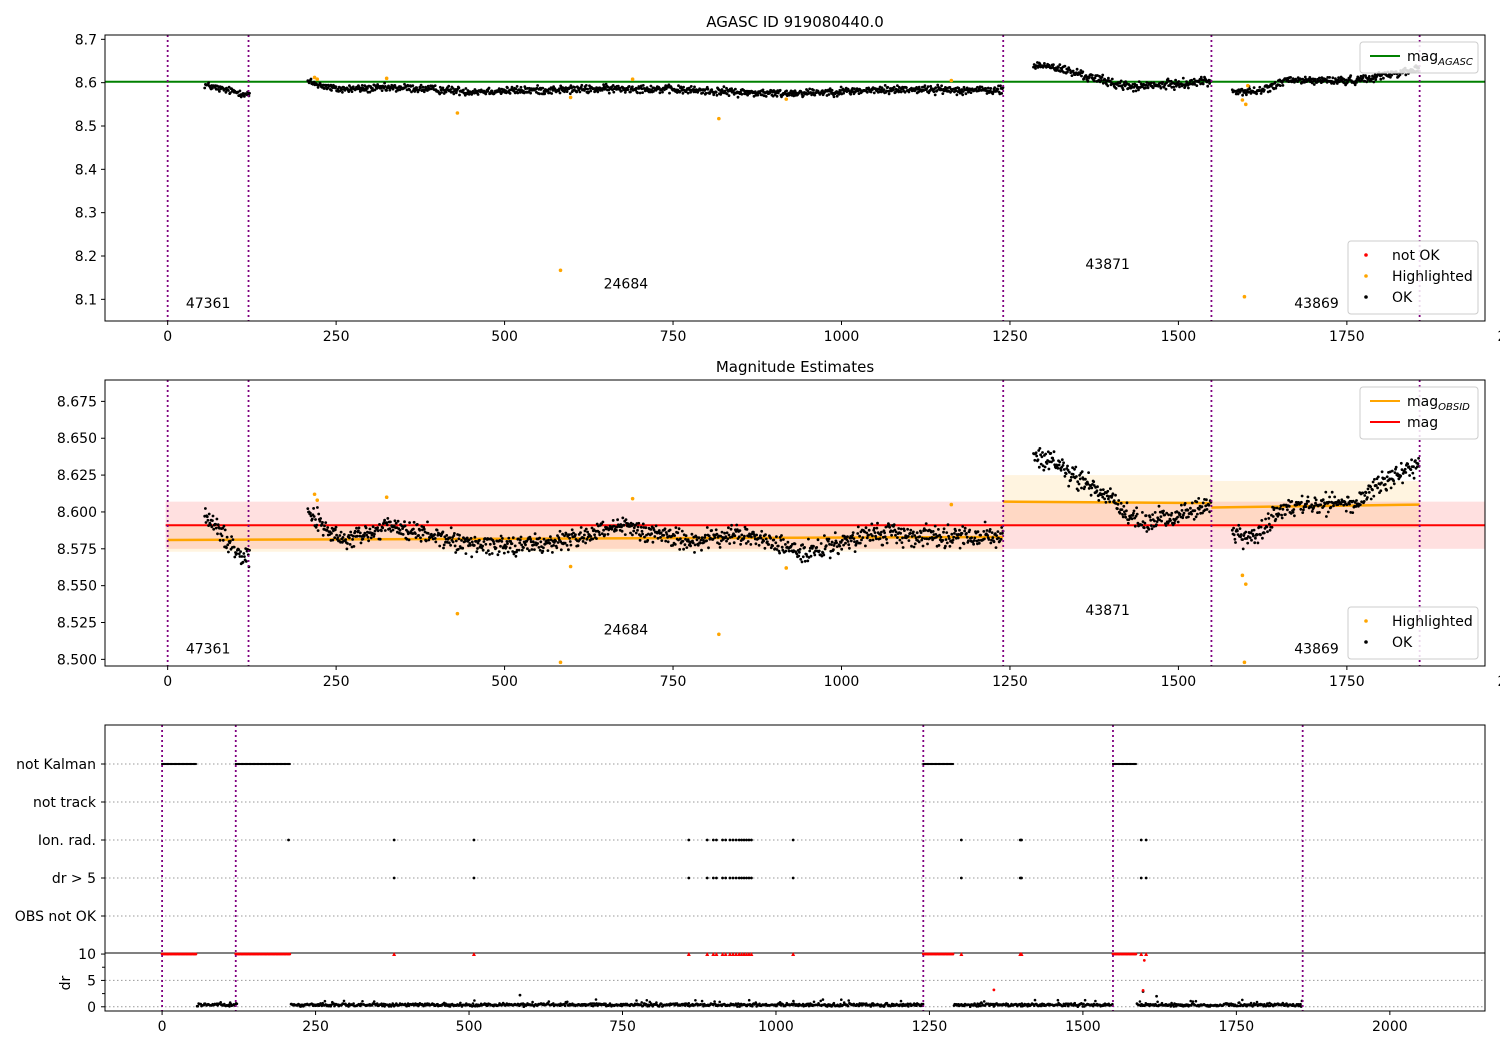 This screenshot has height=1050, width=1500. Describe the element at coordinates (647, 1000) in the screenshot. I see `dr-ok-point` at that location.